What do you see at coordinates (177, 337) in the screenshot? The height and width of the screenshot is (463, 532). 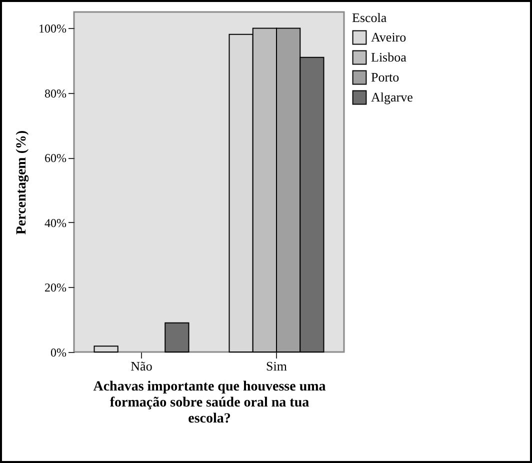 I see `bar` at bounding box center [177, 337].